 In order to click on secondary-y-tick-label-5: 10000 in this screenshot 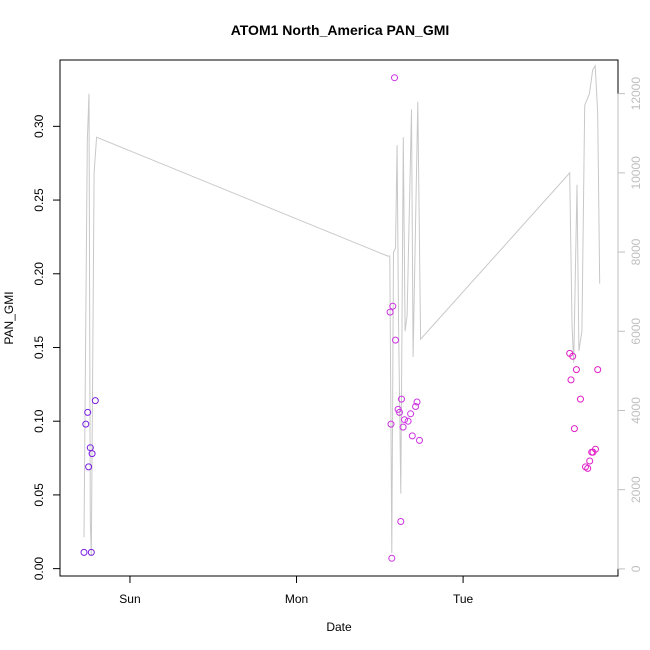, I will do `click(636, 173)`.